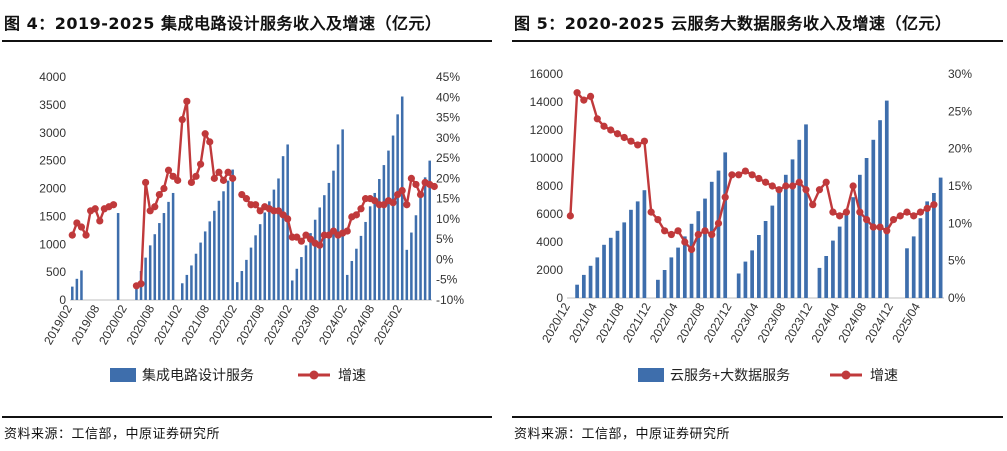 Image resolution: width=1007 pixels, height=451 pixels. I want to click on legend-line-label: 增速, so click(884, 375).